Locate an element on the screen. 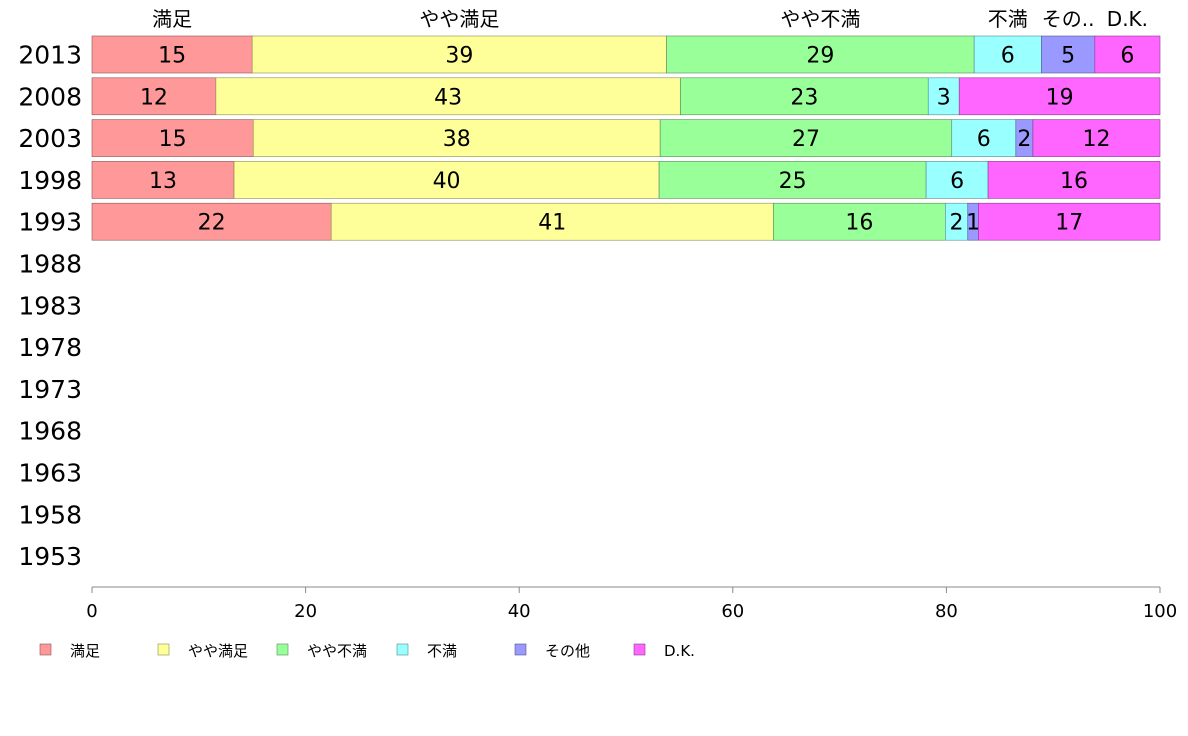  data-label-1993-0: 22 is located at coordinates (212, 223).